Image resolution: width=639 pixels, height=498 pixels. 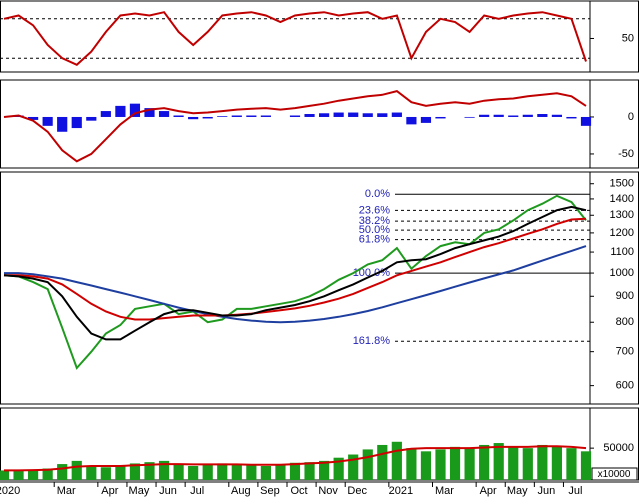 I want to click on y-tick-label: 50000, so click(x=618, y=448).